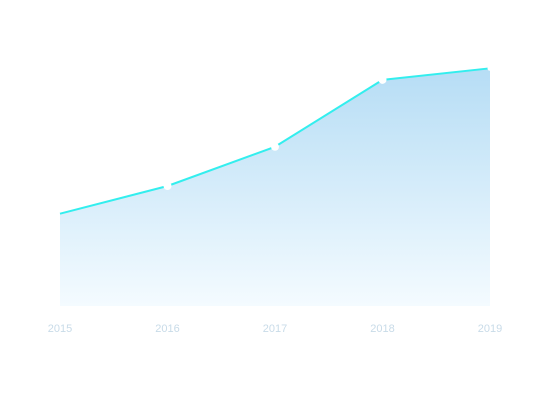 Image resolution: width=550 pixels, height=420 pixels. What do you see at coordinates (167, 329) in the screenshot?
I see `x-tick-label-2016: 2016` at bounding box center [167, 329].